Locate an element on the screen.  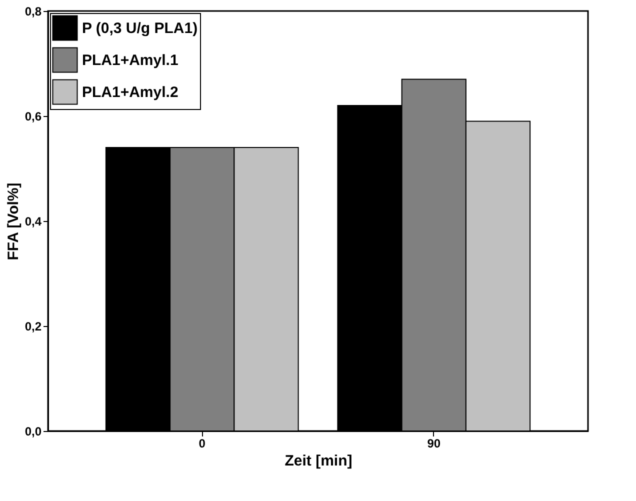
x-tick-label: 0 is located at coordinates (202, 443).